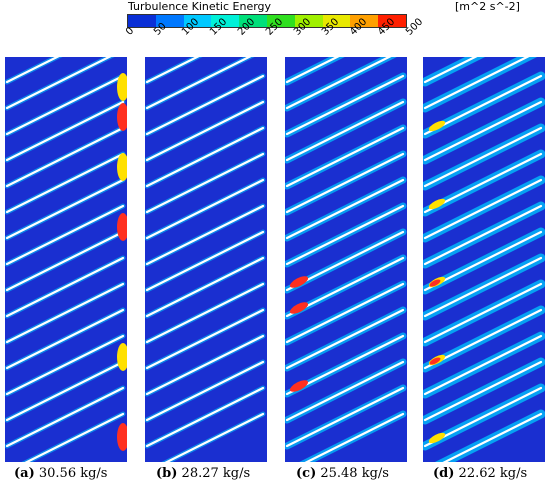 The height and width of the screenshot is (487, 550). I want to click on caption-b-label: (b), so click(167, 473).